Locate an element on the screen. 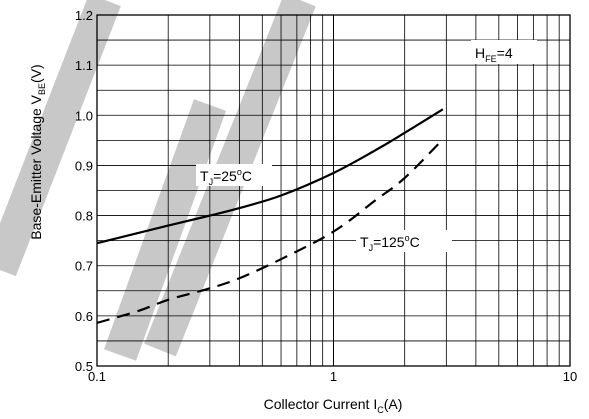 This screenshot has width=589, height=419. y-tick-label: 0.7 is located at coordinates (84, 266).